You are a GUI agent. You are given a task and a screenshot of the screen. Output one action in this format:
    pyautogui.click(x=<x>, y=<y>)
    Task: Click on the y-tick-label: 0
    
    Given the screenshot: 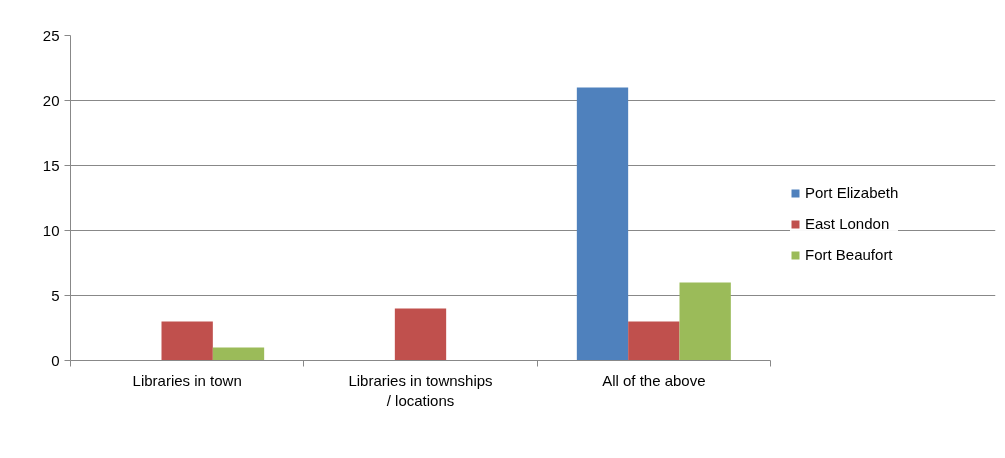 What is the action you would take?
    pyautogui.click(x=55, y=360)
    